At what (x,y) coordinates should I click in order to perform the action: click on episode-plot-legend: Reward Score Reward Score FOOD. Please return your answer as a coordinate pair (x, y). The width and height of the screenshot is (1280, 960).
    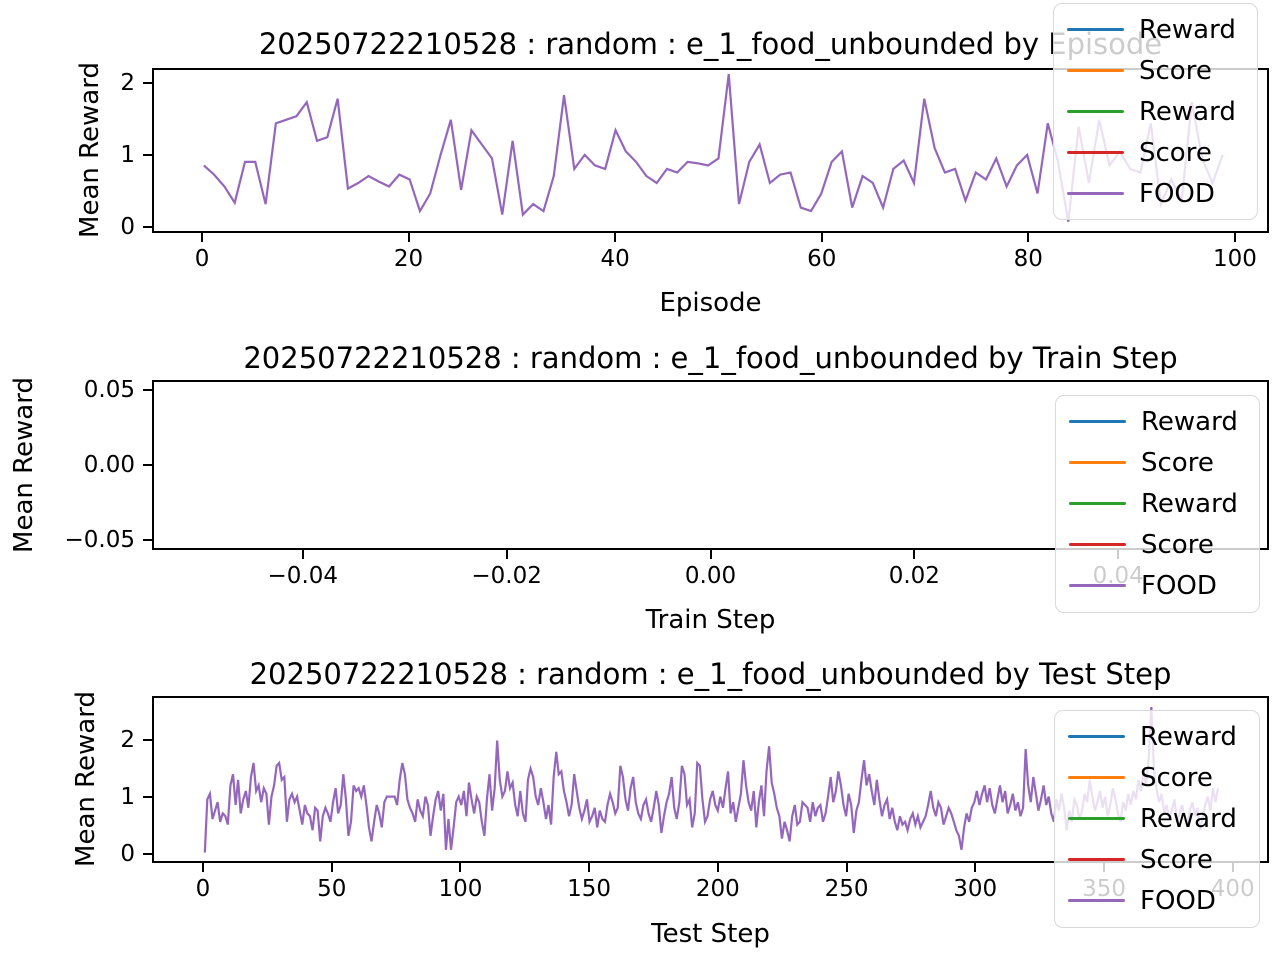
    Looking at the image, I should click on (1155, 111).